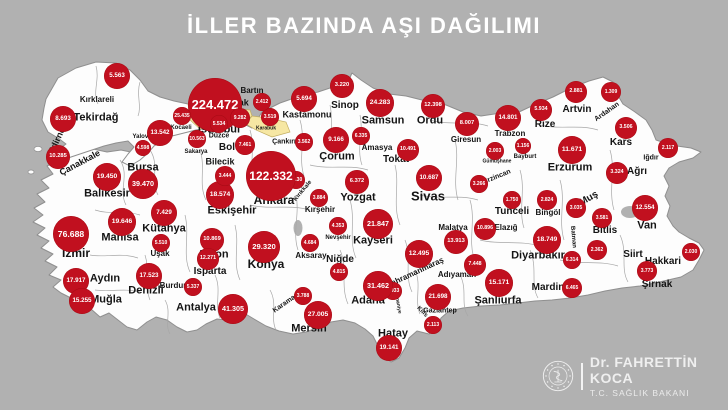 The height and width of the screenshot is (410, 728). I want to click on province-label: Aksaray, so click(311, 255).